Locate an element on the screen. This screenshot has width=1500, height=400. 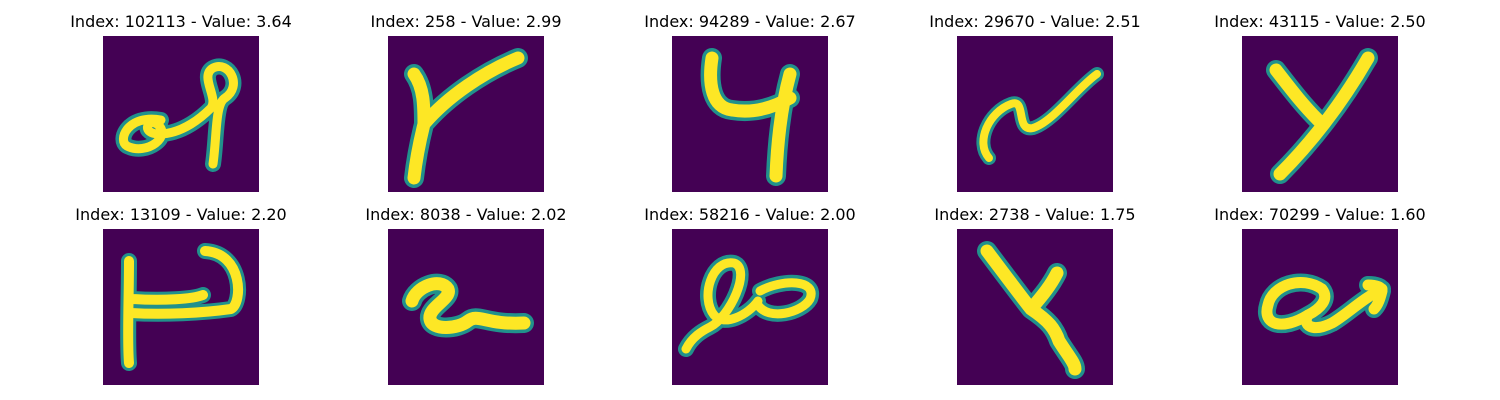
panel-2: Index: 258 - Value: 2.99 is located at coordinates (466, 107).